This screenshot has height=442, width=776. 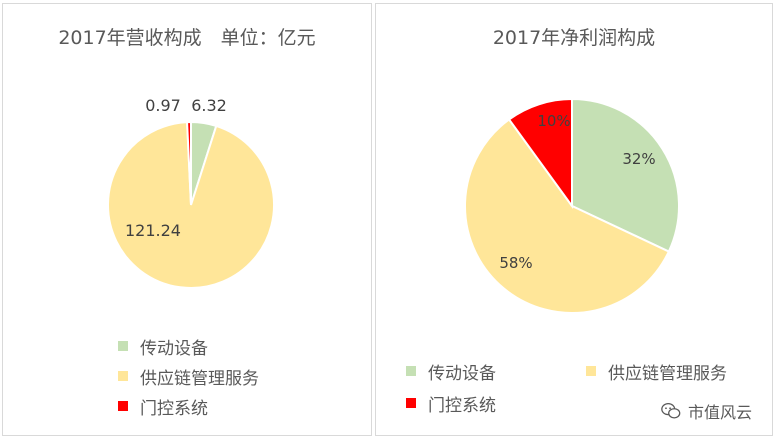 I want to click on net-profit-pie-chart: 32% 58% 10%, so click(x=572, y=205).